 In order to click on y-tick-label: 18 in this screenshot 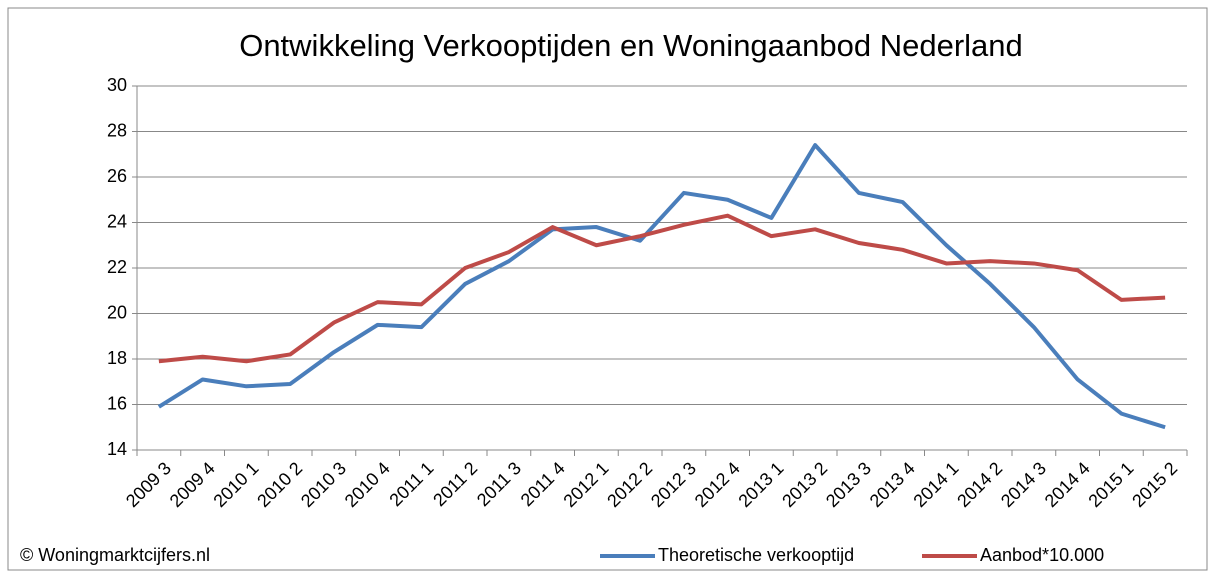, I will do `click(117, 358)`.